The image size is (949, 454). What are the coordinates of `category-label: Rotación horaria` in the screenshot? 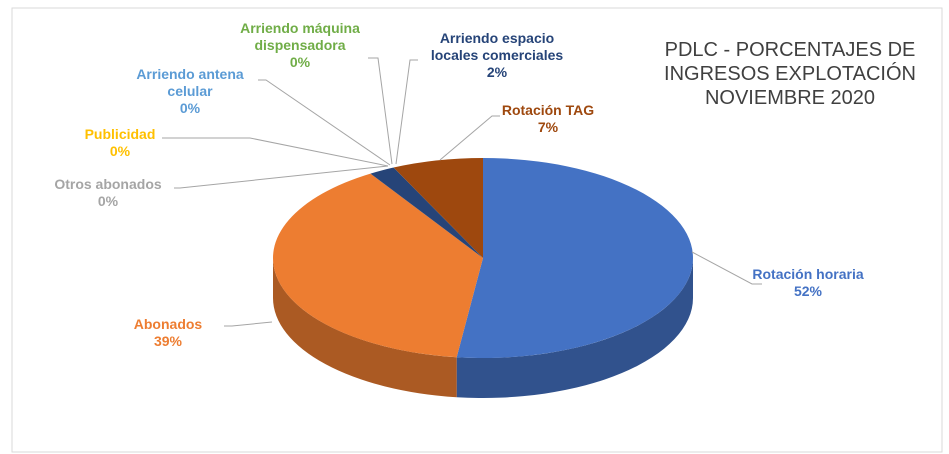 It's located at (808, 274).